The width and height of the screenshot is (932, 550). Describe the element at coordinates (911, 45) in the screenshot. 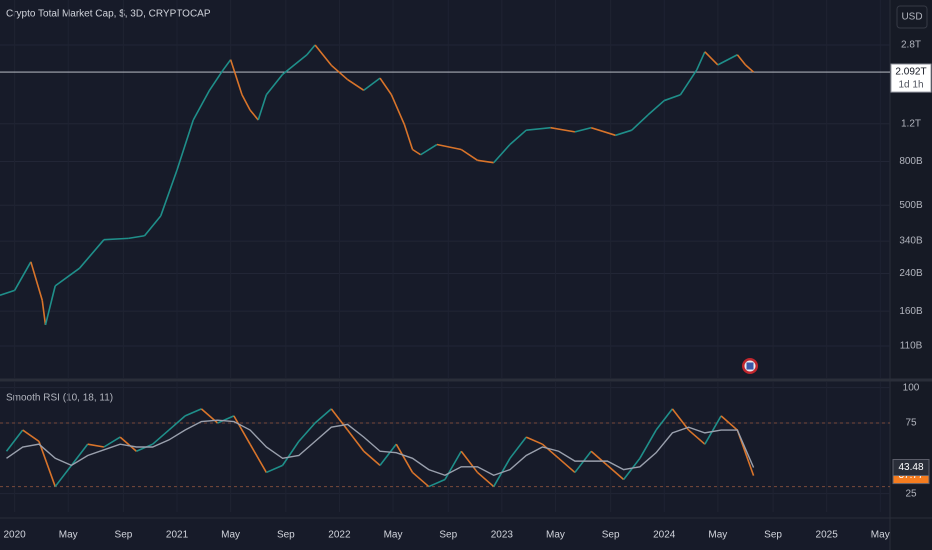

I see `y-tick-label: 2.8T` at that location.